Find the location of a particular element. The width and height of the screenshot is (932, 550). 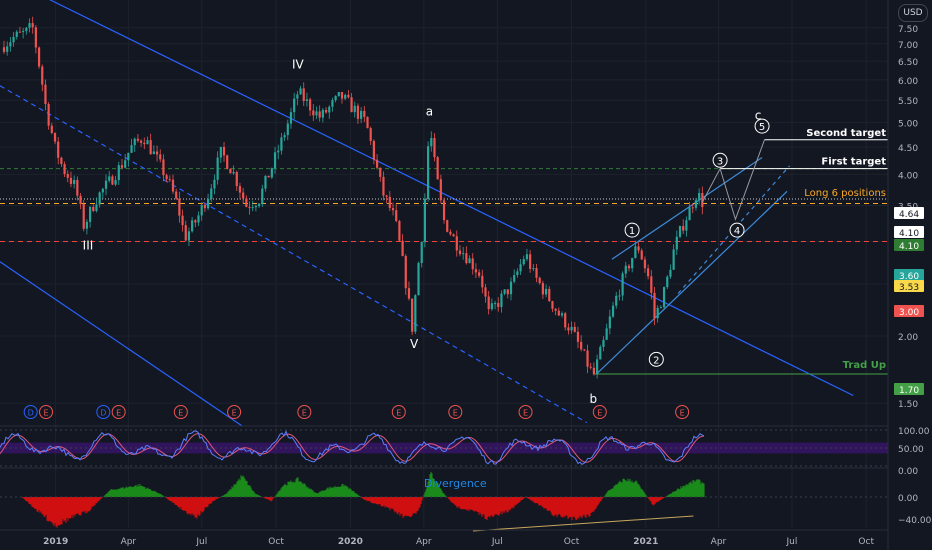

wave-circle is located at coordinates (737, 230).